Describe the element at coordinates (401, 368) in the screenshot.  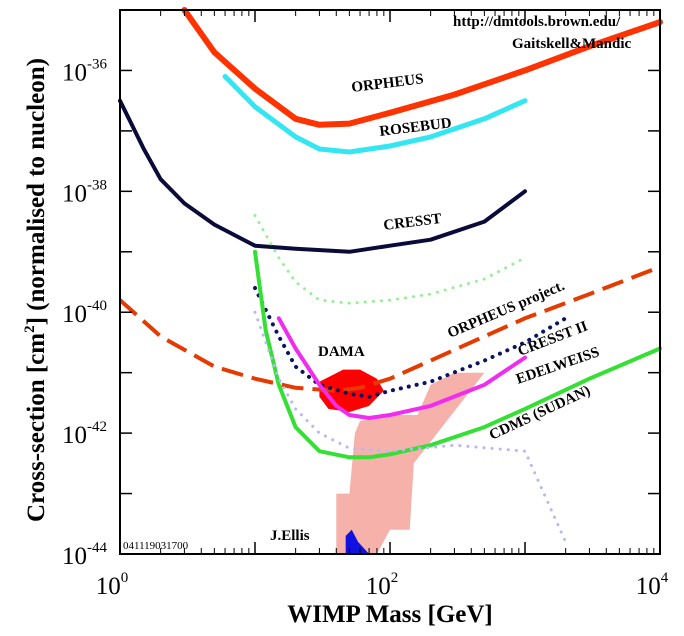
I see `series-line-edelweiss` at that location.